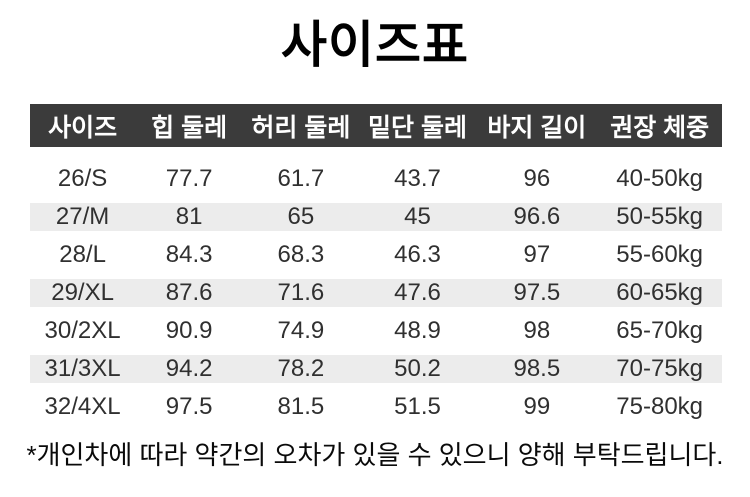  Describe the element at coordinates (301, 216) in the screenshot. I see `cell-waist: 65` at that location.